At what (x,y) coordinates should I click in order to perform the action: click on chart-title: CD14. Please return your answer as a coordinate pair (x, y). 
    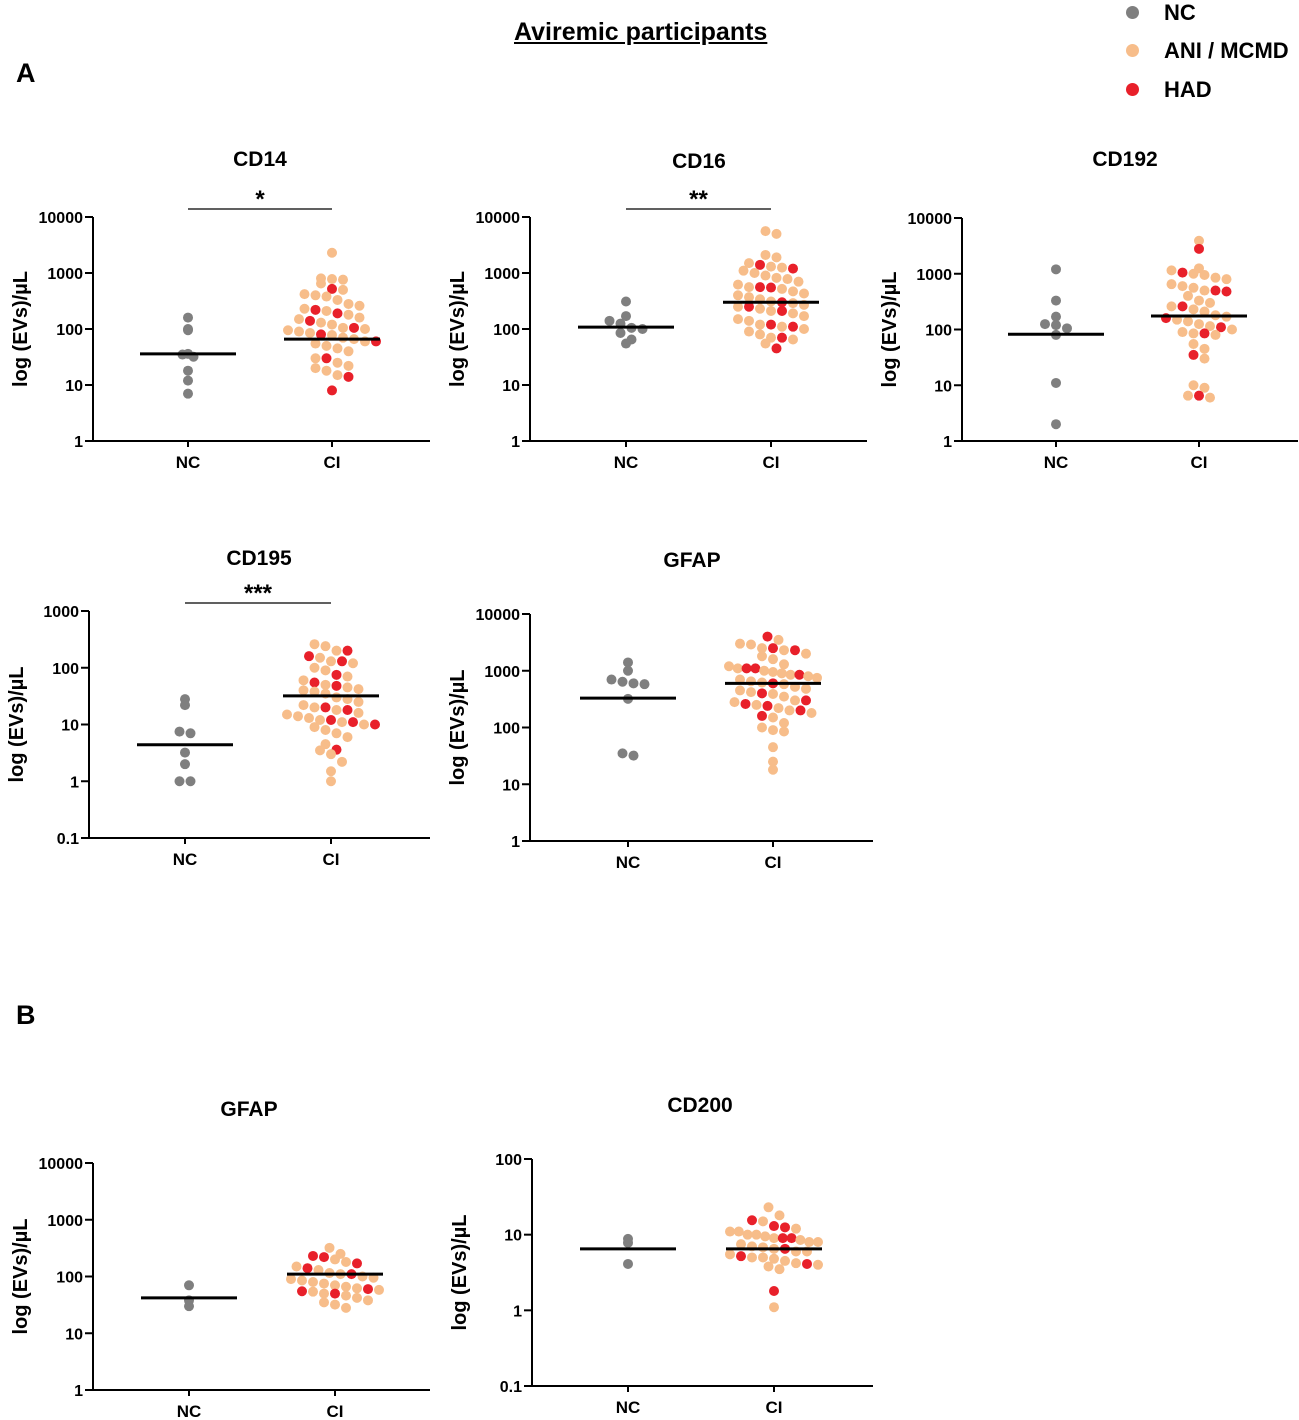
    Looking at the image, I should click on (260, 159).